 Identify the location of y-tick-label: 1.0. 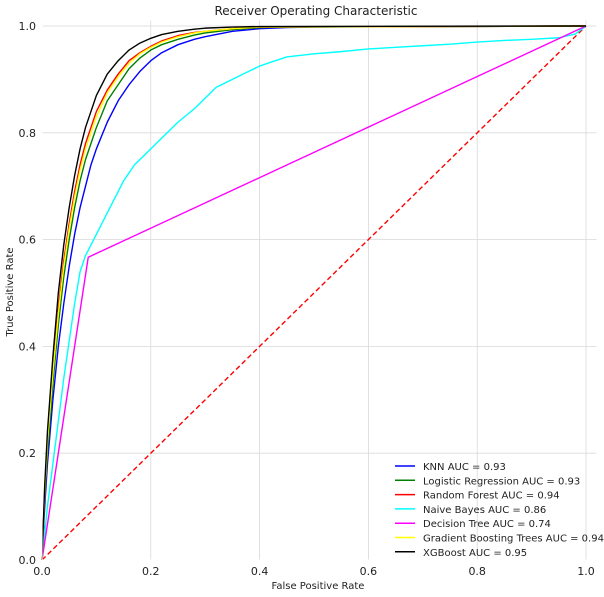
(28, 26).